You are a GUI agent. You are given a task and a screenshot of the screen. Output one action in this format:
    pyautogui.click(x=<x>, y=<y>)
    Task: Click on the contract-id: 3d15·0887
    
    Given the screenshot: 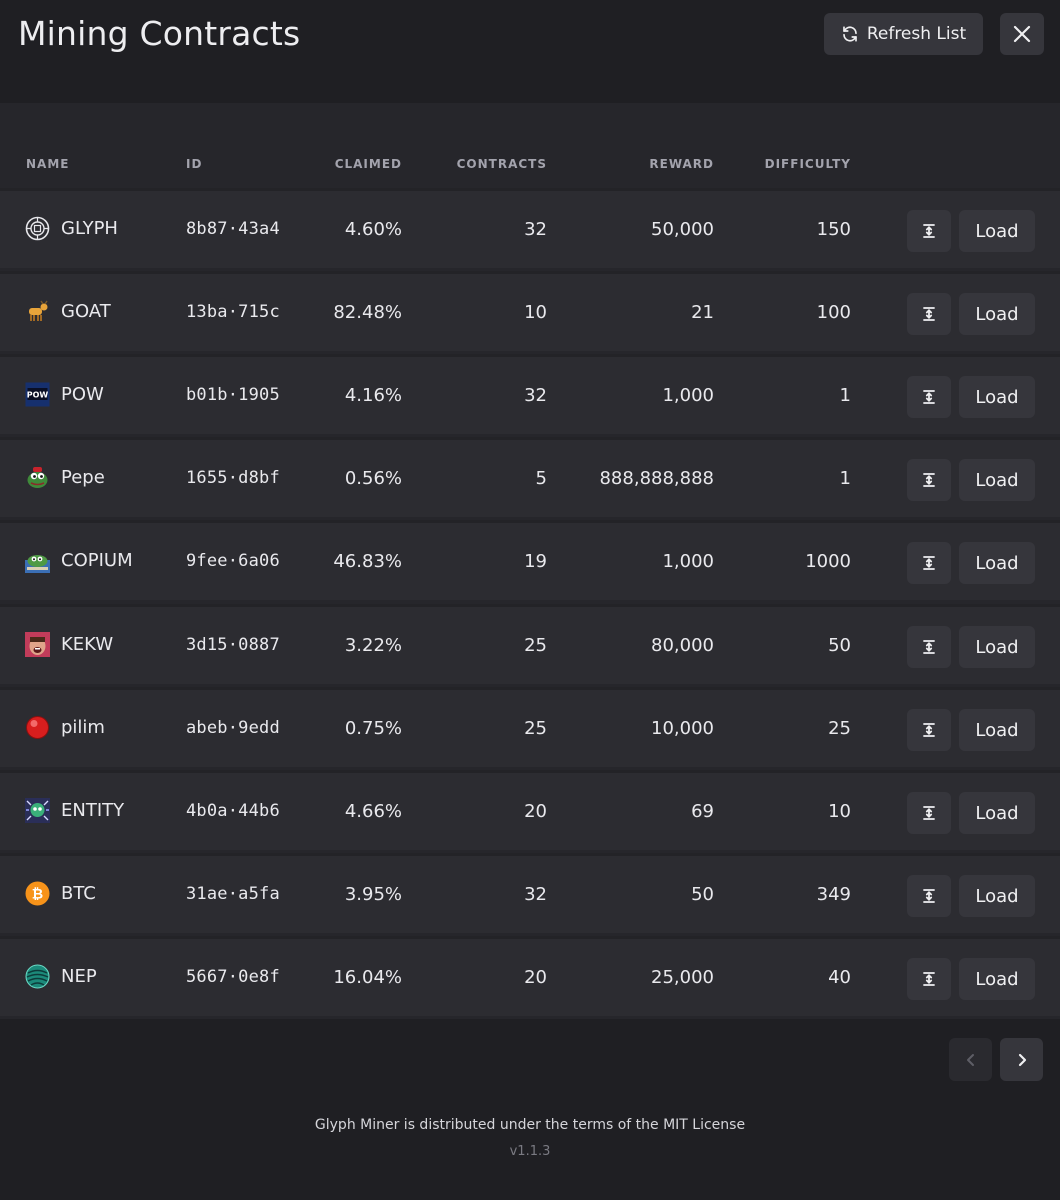 What is the action you would take?
    pyautogui.click(x=233, y=645)
    